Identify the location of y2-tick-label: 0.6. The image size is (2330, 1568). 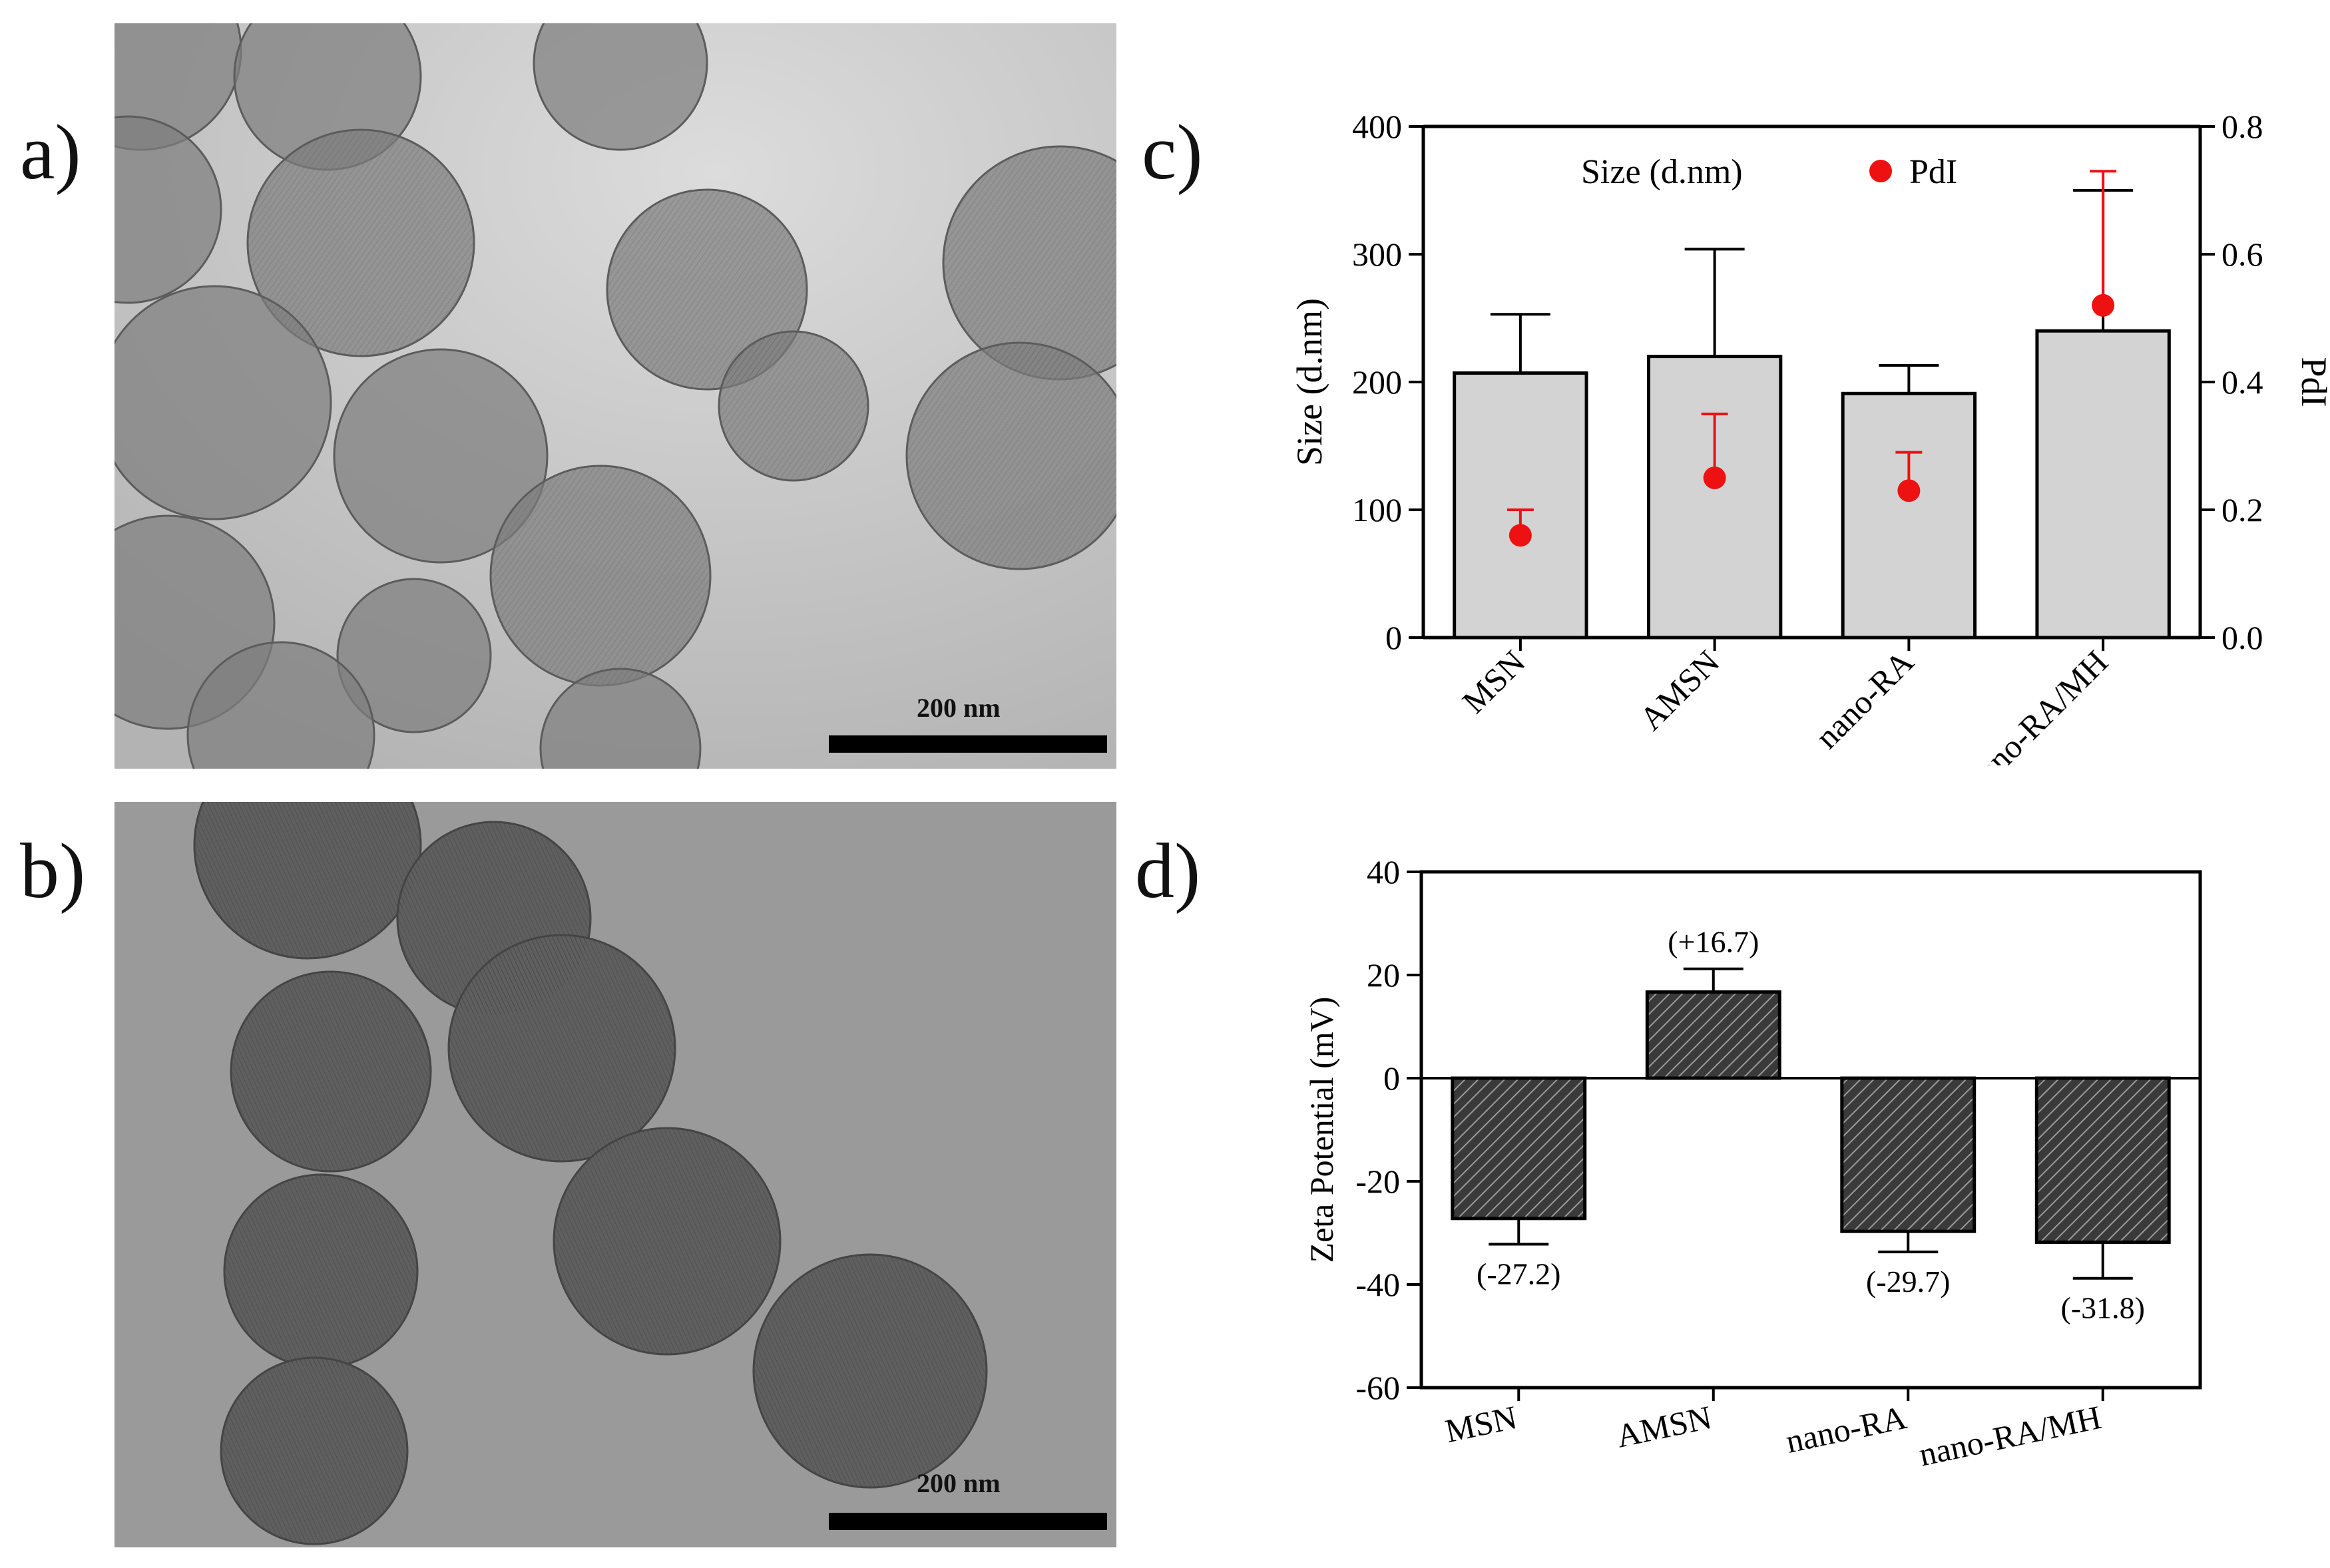
(2242, 254).